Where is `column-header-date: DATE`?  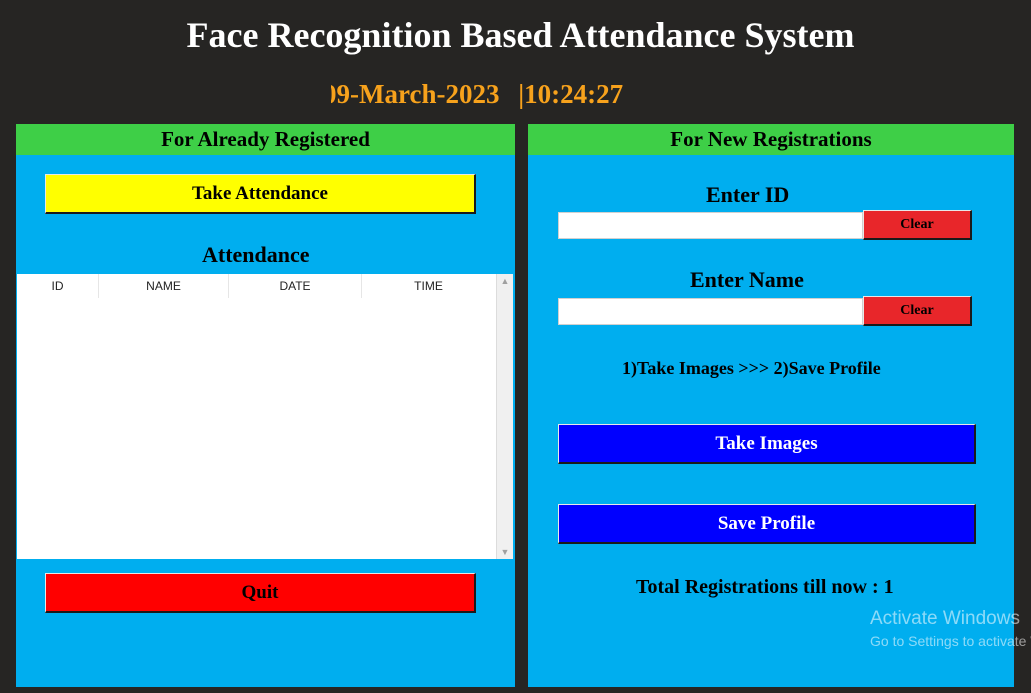
column-header-date: DATE is located at coordinates (295, 286).